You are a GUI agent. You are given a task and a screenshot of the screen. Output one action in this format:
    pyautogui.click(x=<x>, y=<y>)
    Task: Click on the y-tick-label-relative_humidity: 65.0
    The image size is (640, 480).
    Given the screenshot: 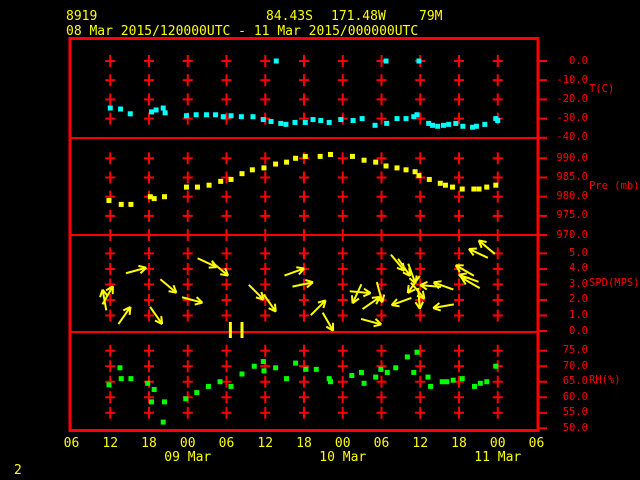 What is the action you would take?
    pyautogui.click(x=575, y=381)
    